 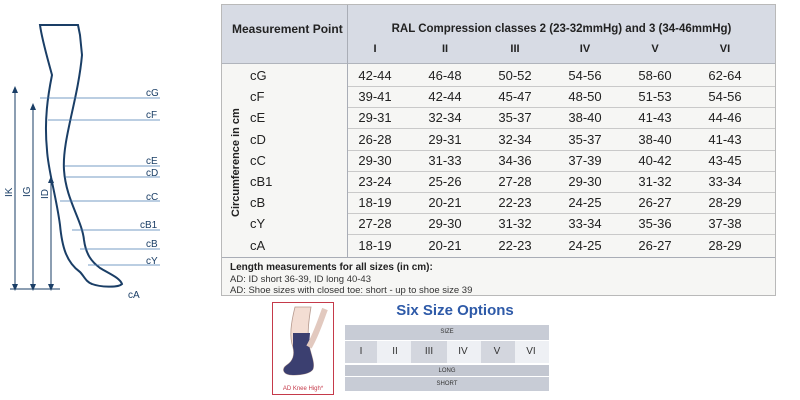 What do you see at coordinates (152, 197) in the screenshot?
I see `measure-label-cc: cC` at bounding box center [152, 197].